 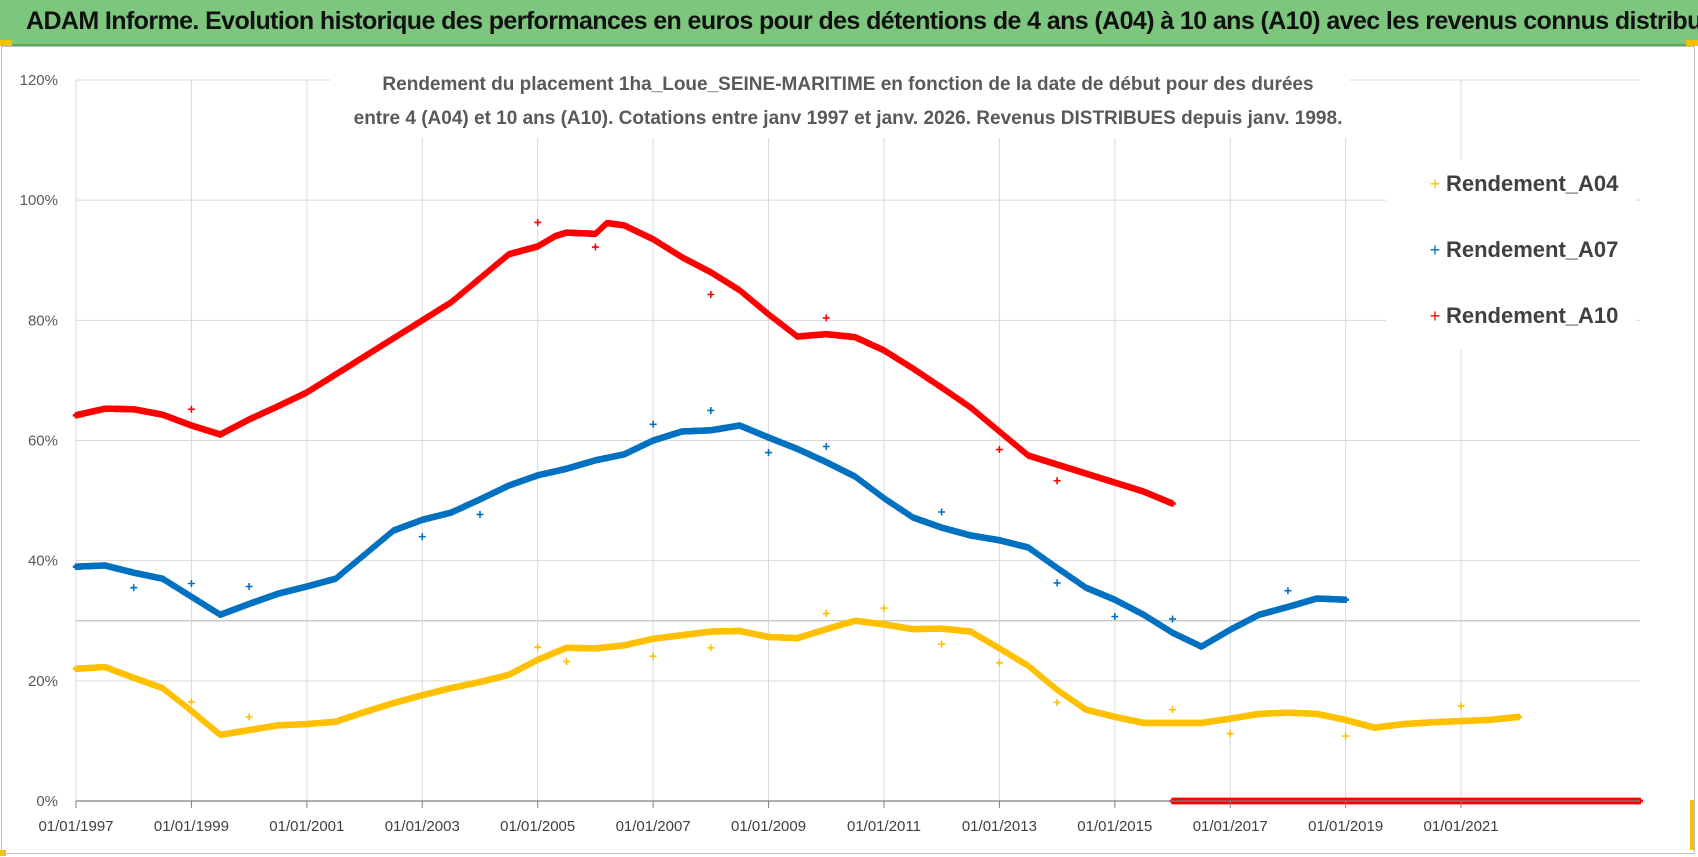 What do you see at coordinates (1532, 315) in the screenshot?
I see `legend-label-a10: Rendement_A10` at bounding box center [1532, 315].